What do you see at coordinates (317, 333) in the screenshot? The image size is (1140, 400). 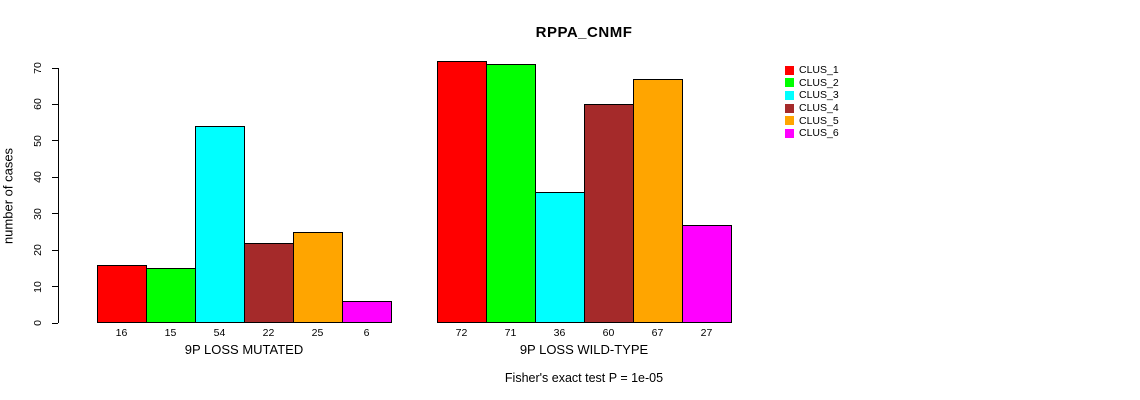 I see `bar-value-label: 25` at bounding box center [317, 333].